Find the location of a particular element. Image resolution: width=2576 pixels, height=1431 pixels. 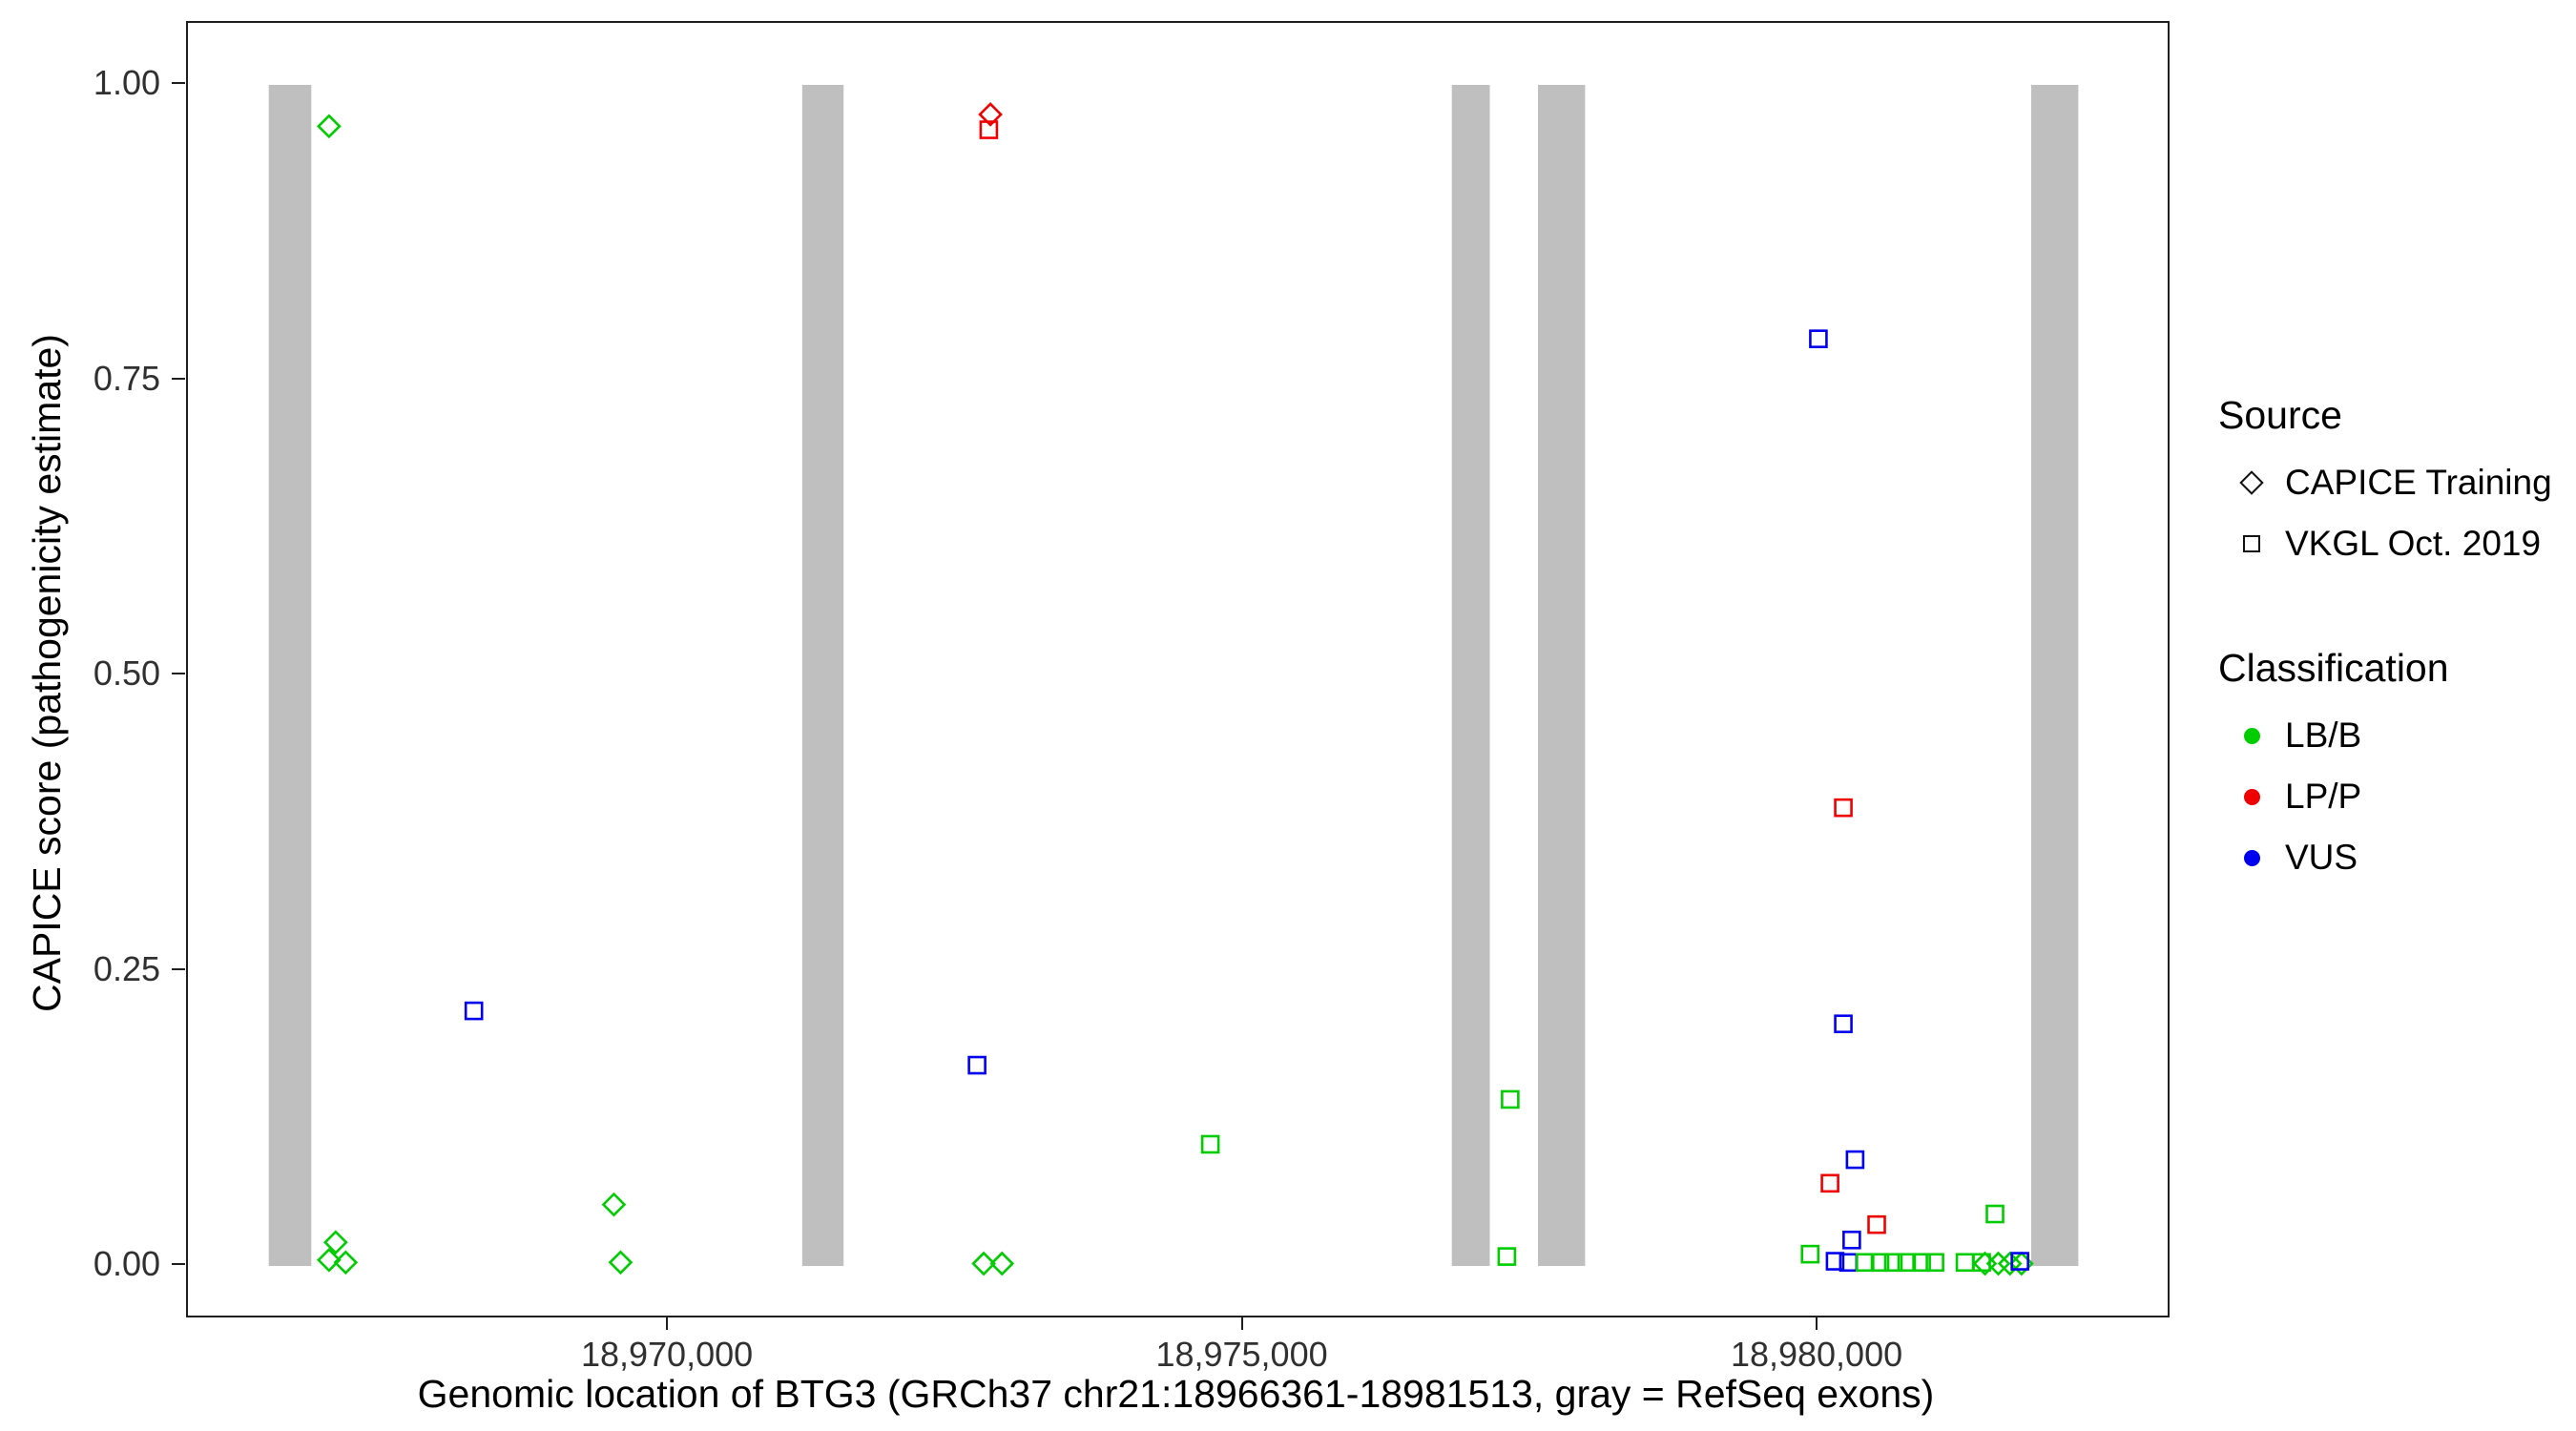

y-tick-label: 0.50 is located at coordinates (126, 673).